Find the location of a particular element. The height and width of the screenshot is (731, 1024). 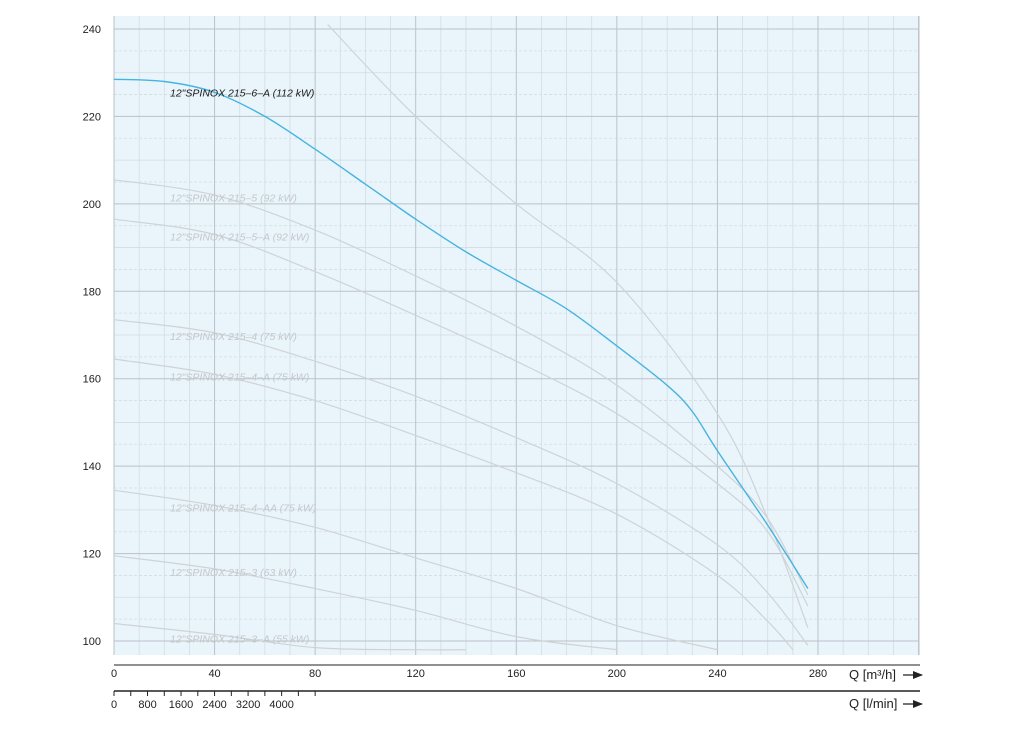

series-label: 12"SPINOX 215–5–A (92 kW) is located at coordinates (239, 238).